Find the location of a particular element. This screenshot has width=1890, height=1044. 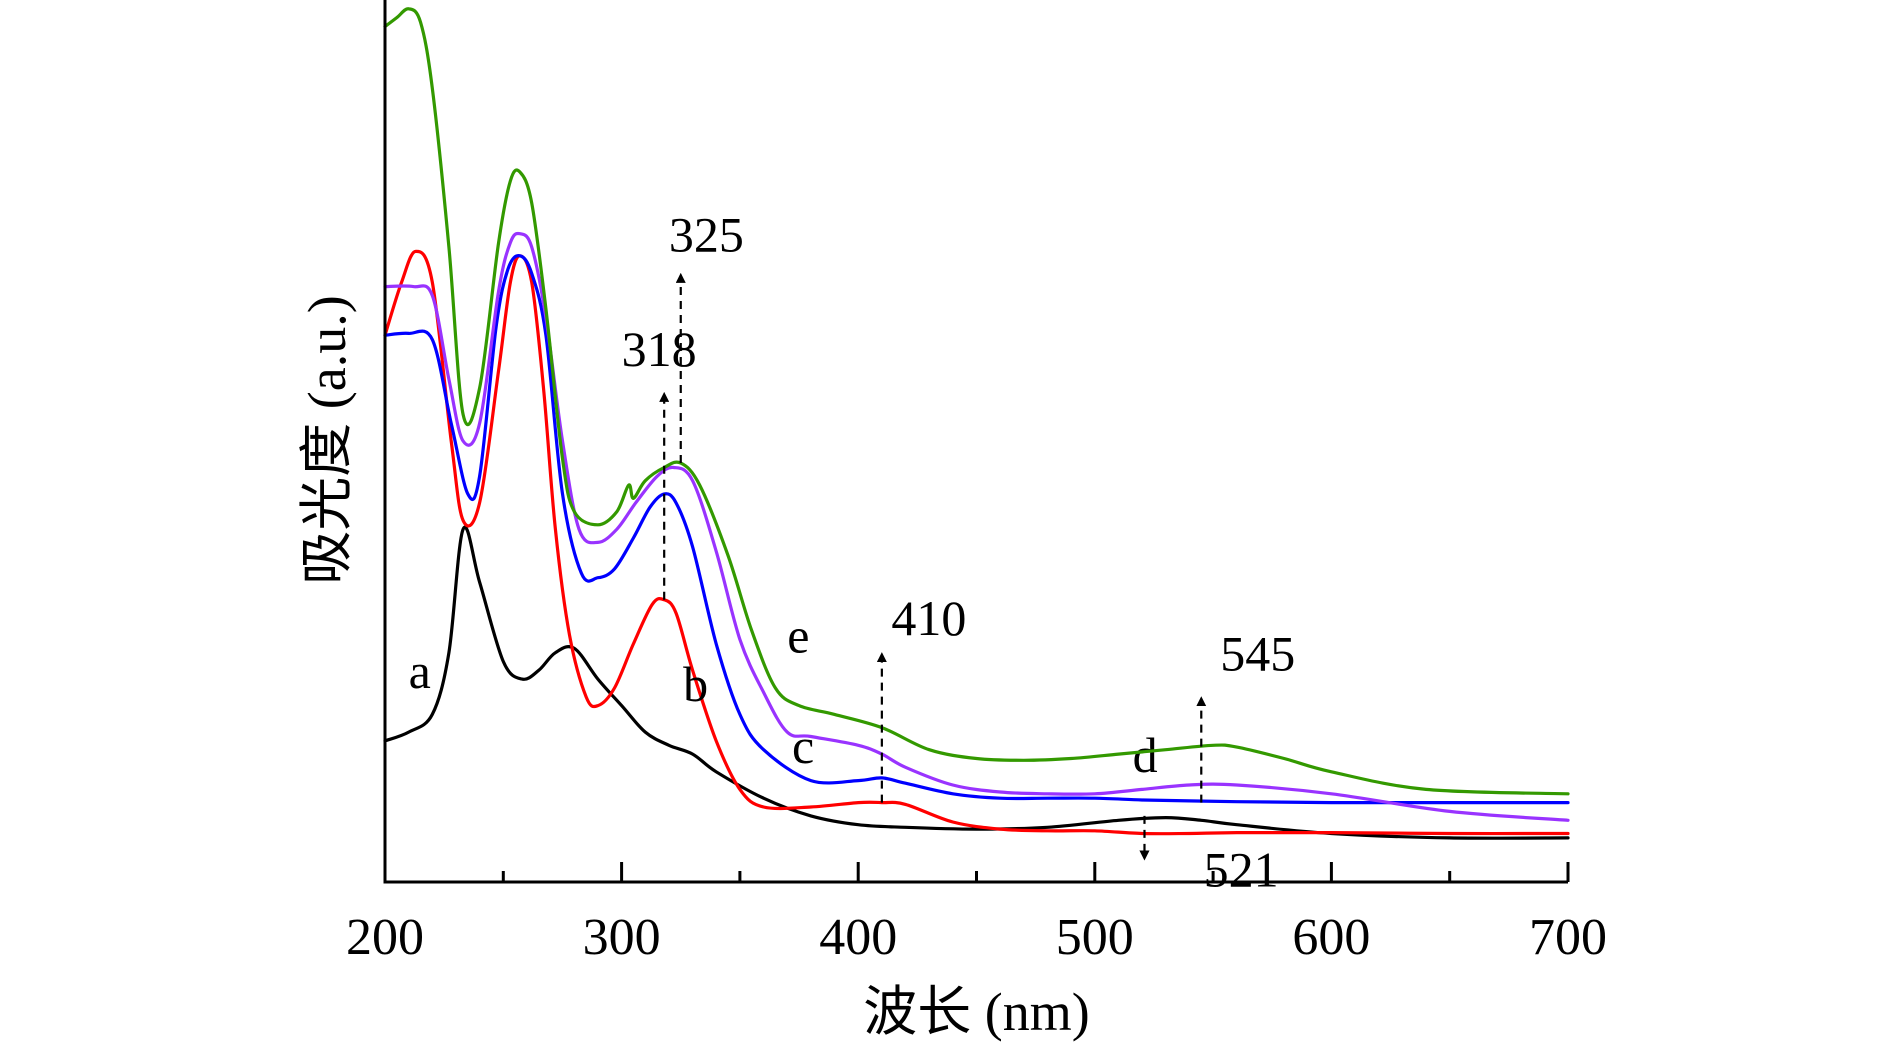

x-tick-label: 700 is located at coordinates (1568, 937).